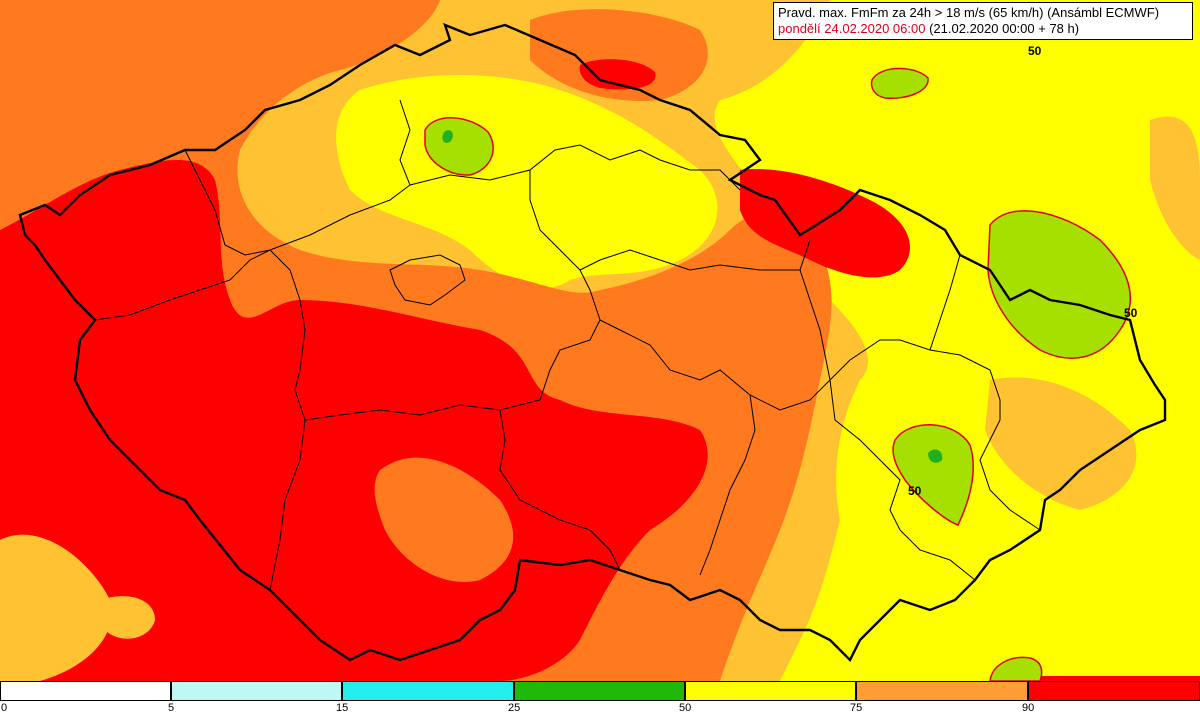 Image resolution: width=1200 pixels, height=716 pixels. What do you see at coordinates (459, 146) in the screenshot?
I see `field-green-north` at bounding box center [459, 146].